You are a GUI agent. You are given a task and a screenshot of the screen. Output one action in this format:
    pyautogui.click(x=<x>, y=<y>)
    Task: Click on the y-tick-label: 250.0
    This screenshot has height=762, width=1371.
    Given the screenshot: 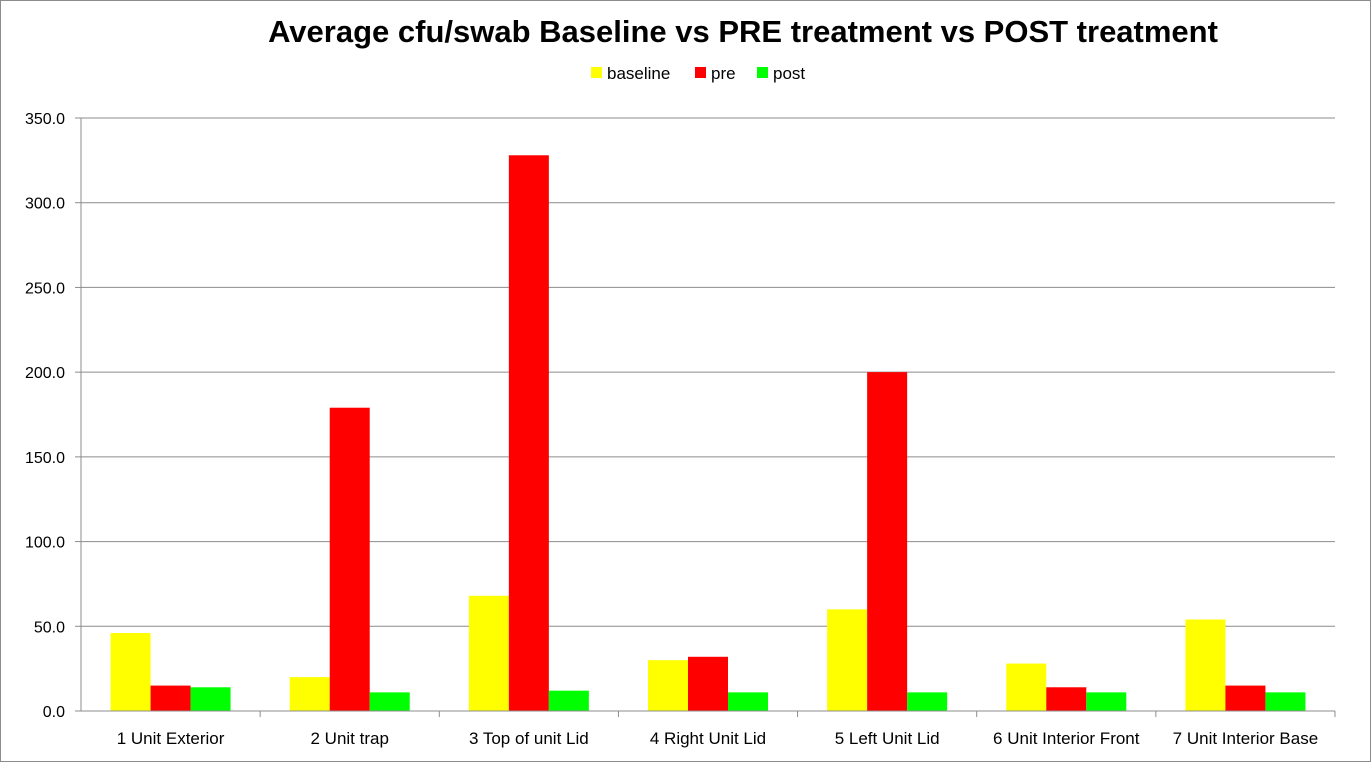 What is the action you would take?
    pyautogui.click(x=45, y=288)
    